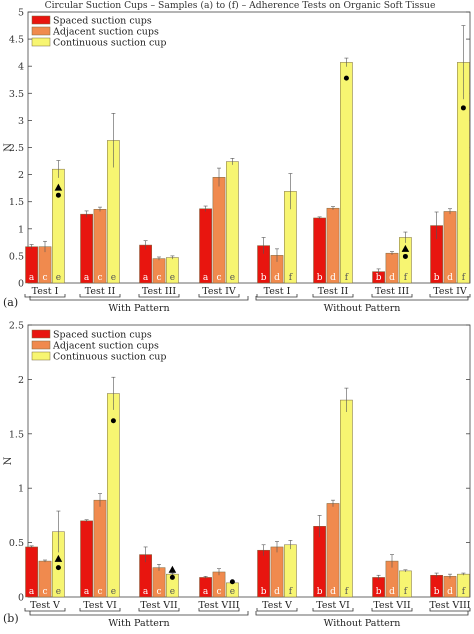 This screenshot has width=474, height=634. I want to click on group-label: With Pattern, so click(138, 623).